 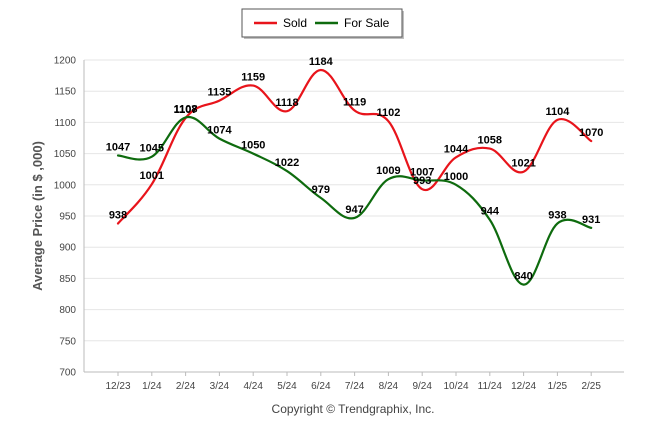 What do you see at coordinates (321, 62) in the screenshot?
I see `data-label-sold: 1184` at bounding box center [321, 62].